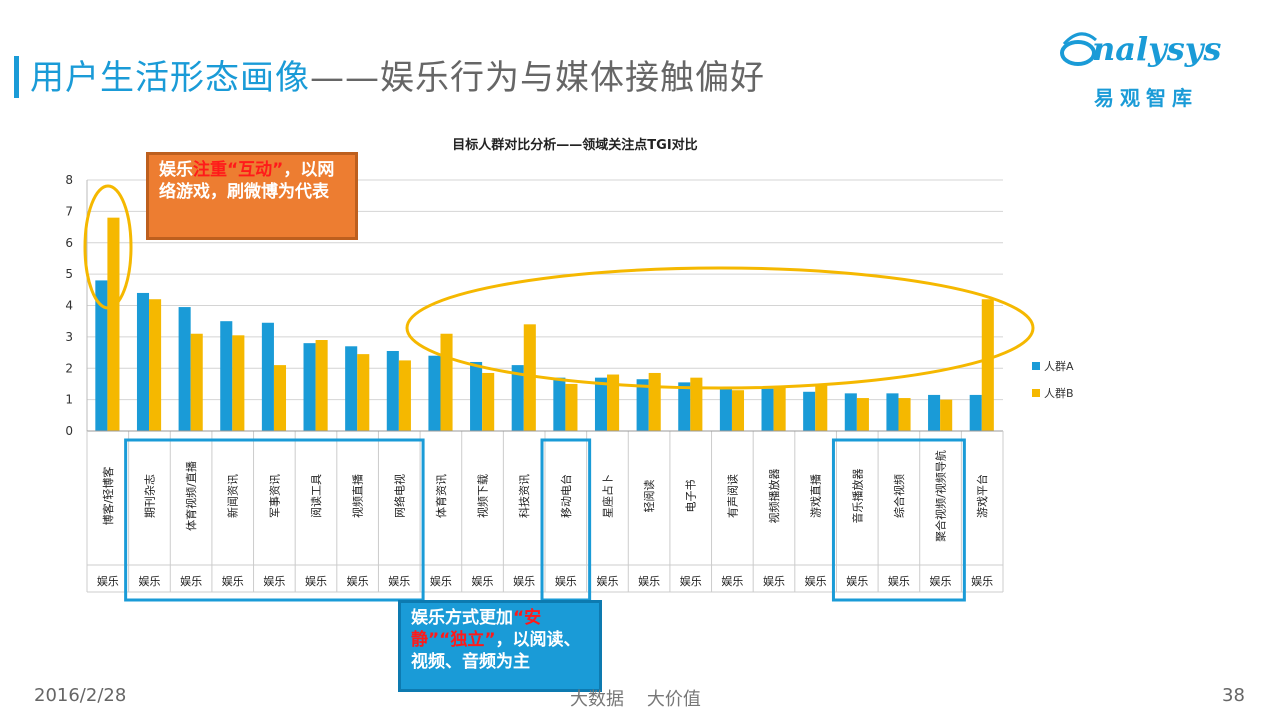  I want to click on x-tick-label: 综合视频, so click(899, 496).